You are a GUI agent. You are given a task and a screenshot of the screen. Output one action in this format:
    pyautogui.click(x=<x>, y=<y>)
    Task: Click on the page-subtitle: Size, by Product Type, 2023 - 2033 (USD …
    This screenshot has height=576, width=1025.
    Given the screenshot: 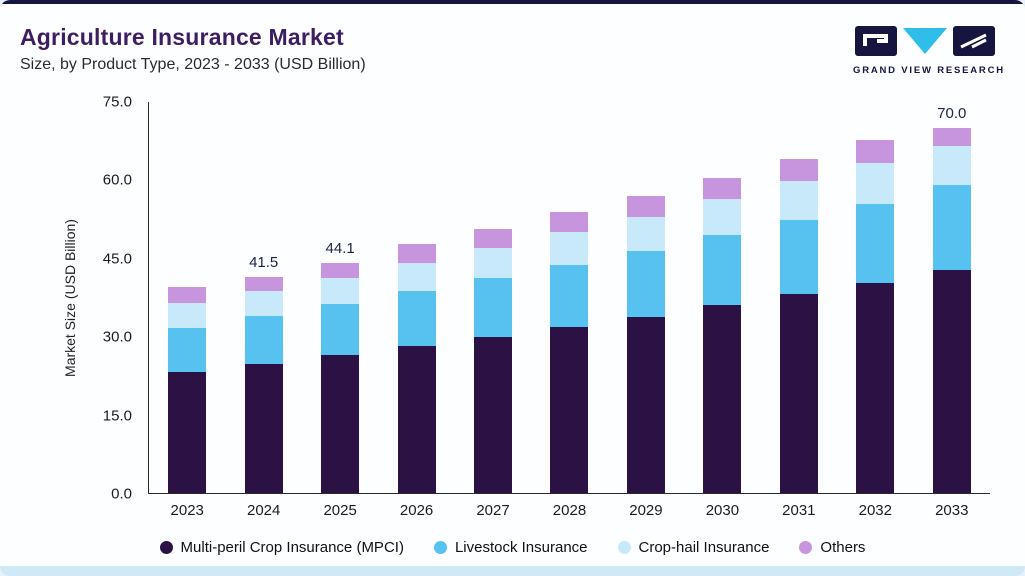 What is the action you would take?
    pyautogui.click(x=193, y=64)
    